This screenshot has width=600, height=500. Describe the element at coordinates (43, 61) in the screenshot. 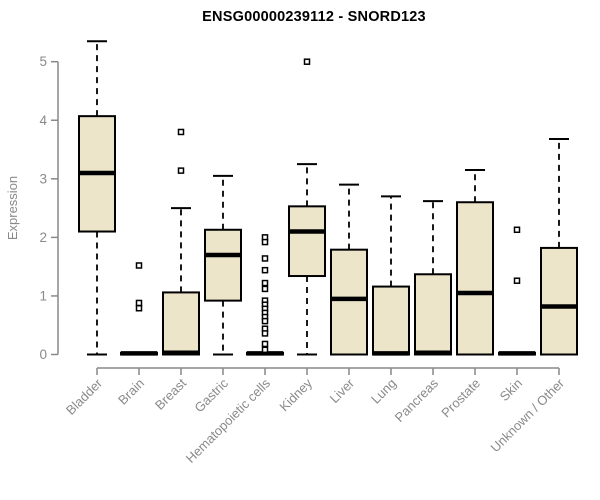

I see `y-tick-label: 5` at that location.